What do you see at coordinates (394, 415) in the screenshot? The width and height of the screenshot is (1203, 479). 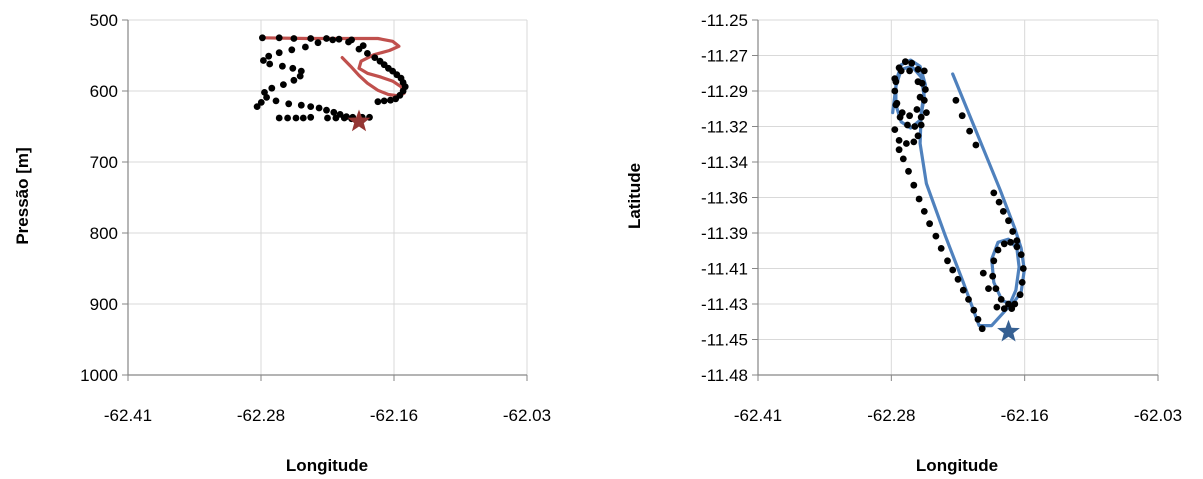 I see `x-tick-label: -62.16` at bounding box center [394, 415].